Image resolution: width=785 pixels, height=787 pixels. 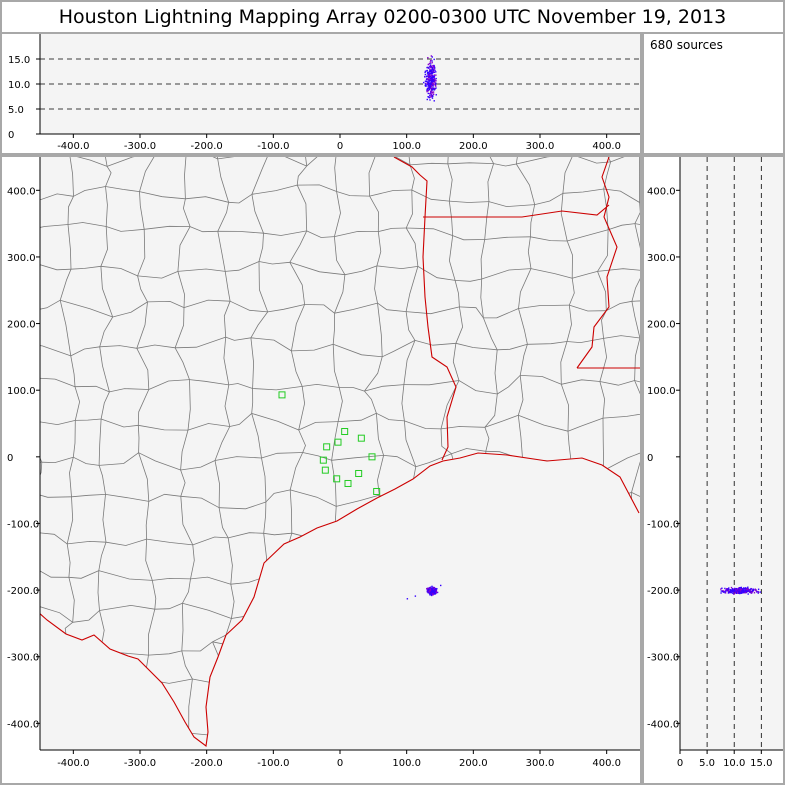 What do you see at coordinates (663, 658) in the screenshot?
I see `y-tick-label: -300.0` at bounding box center [663, 658].